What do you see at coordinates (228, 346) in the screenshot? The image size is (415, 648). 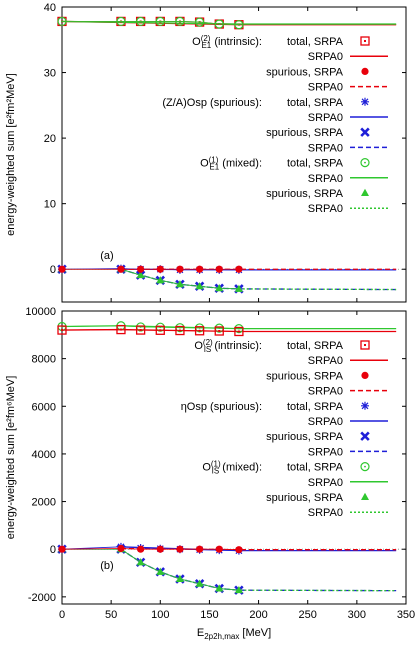 I see `legend-group-label: O(2) IS (intrinsic):` at bounding box center [228, 346].